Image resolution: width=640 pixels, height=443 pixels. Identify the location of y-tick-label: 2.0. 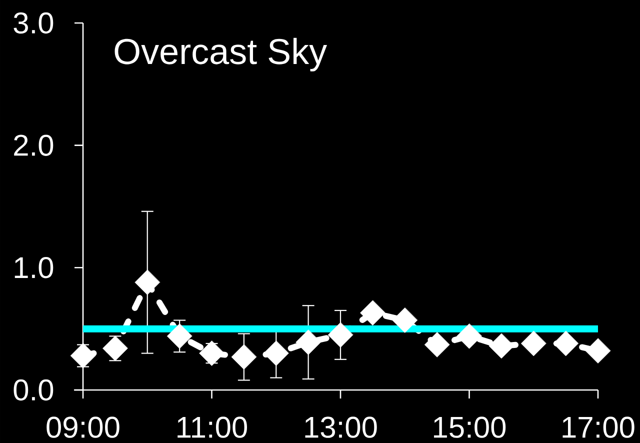
(34, 145).